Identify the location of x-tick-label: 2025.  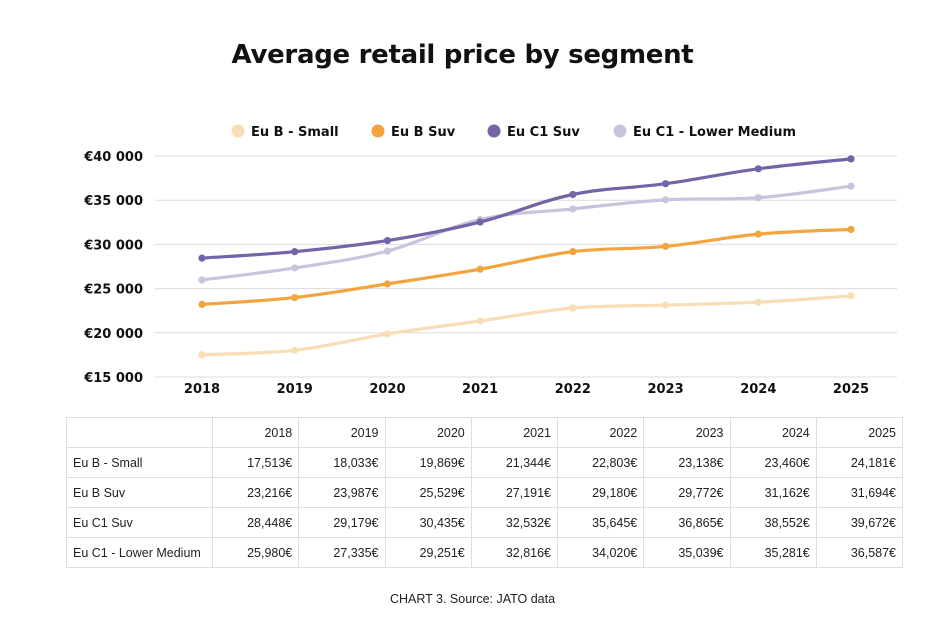
(851, 389).